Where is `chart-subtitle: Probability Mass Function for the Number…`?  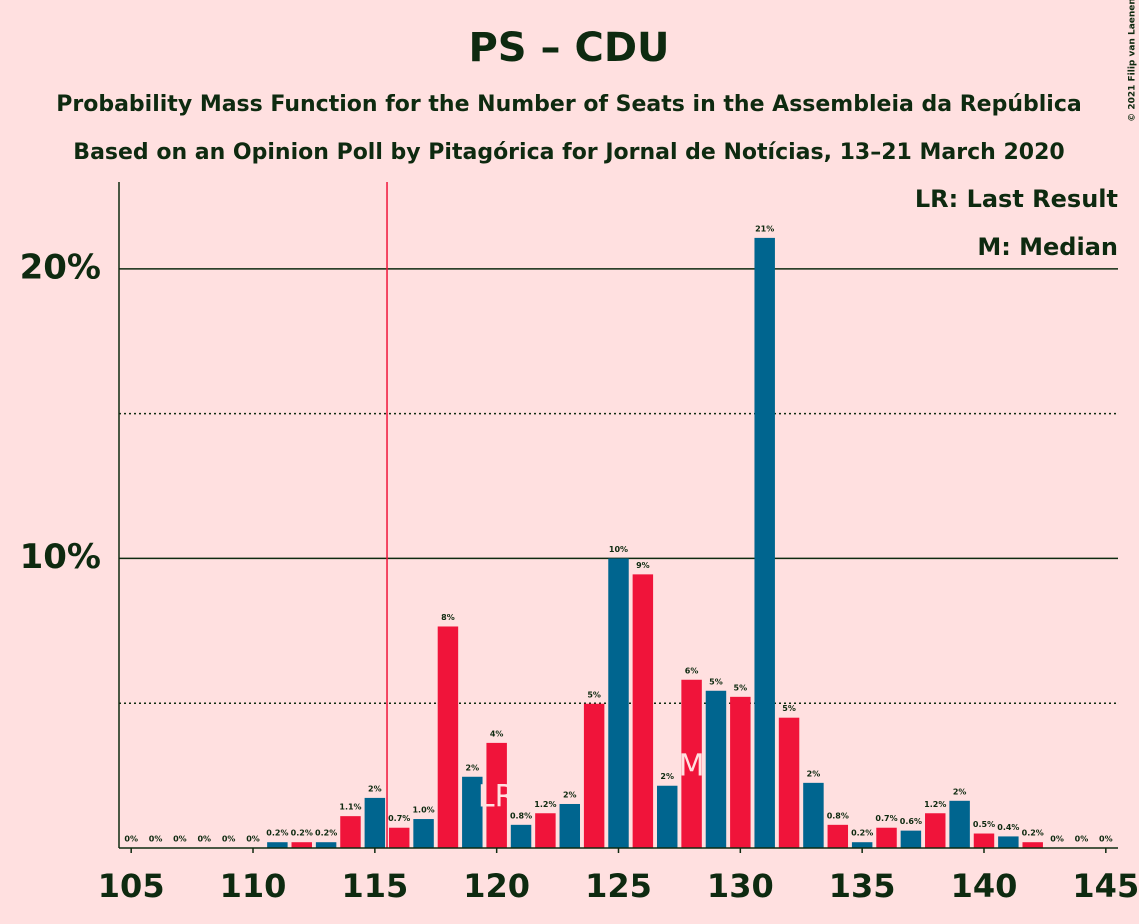 chart-subtitle: Probability Mass Function for the Number… is located at coordinates (568, 104).